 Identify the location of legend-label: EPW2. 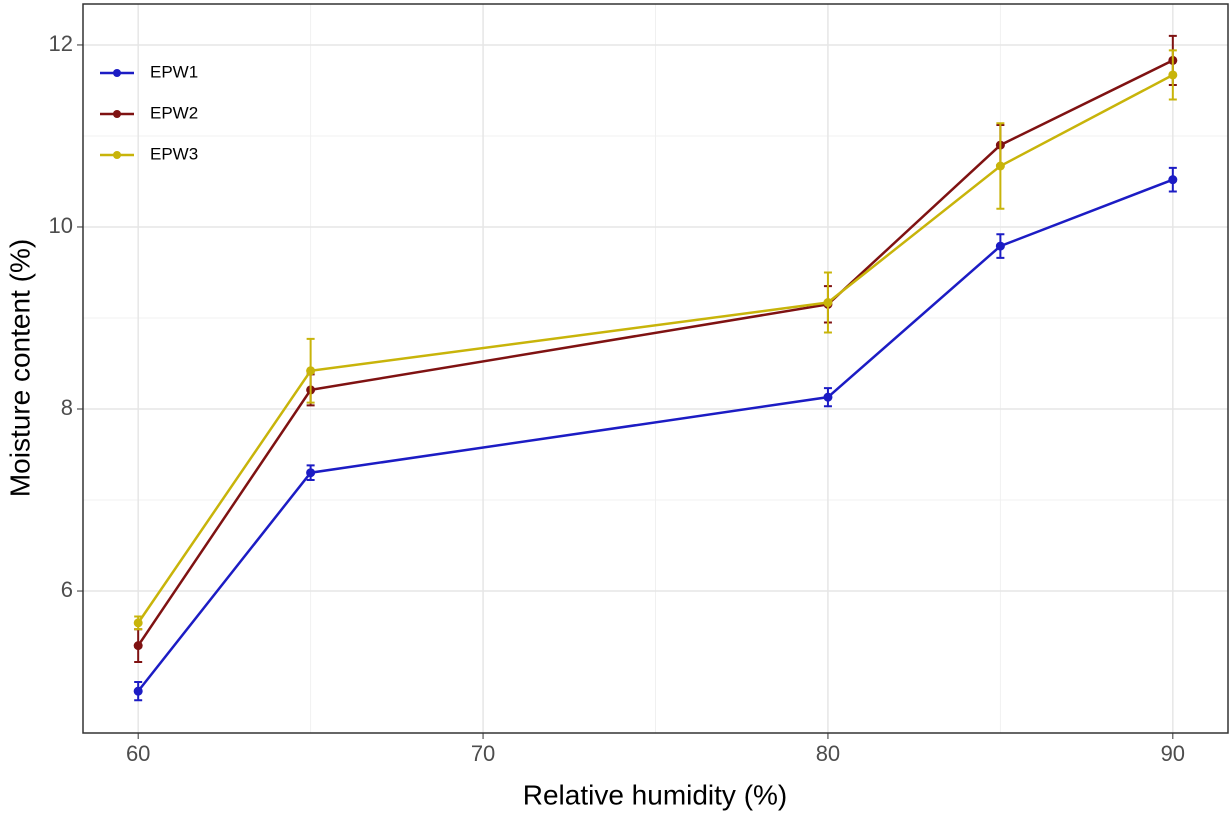
(174, 112).